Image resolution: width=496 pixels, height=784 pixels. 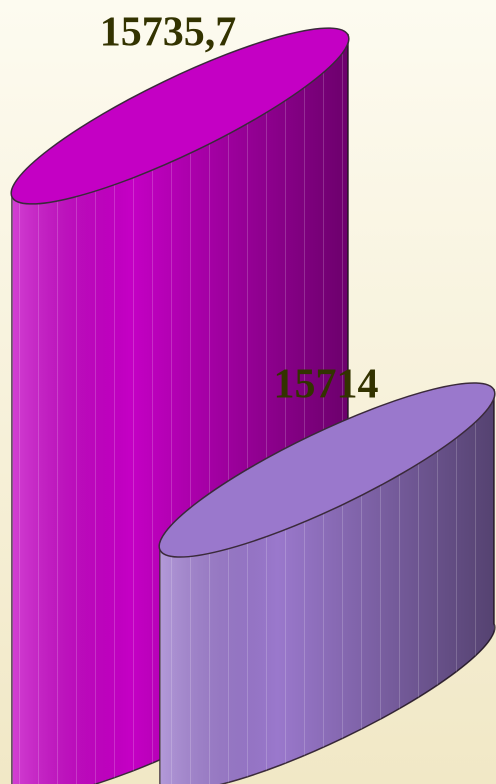 What do you see at coordinates (326, 385) in the screenshot?
I see `value-label: 15714` at bounding box center [326, 385].